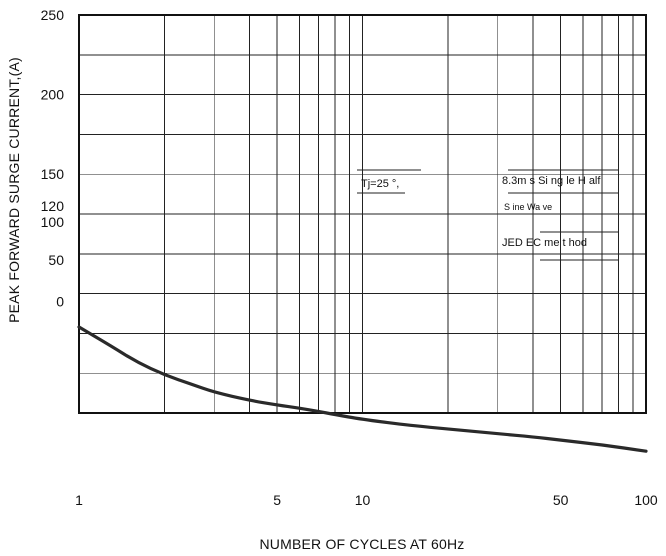  I want to click on x-tick-label-3: 50, so click(561, 500).